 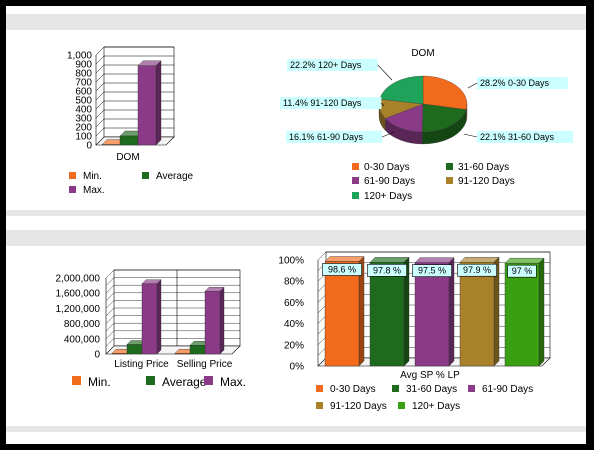 I want to click on chart4-legend-label: 0-30 Days, so click(x=353, y=389).